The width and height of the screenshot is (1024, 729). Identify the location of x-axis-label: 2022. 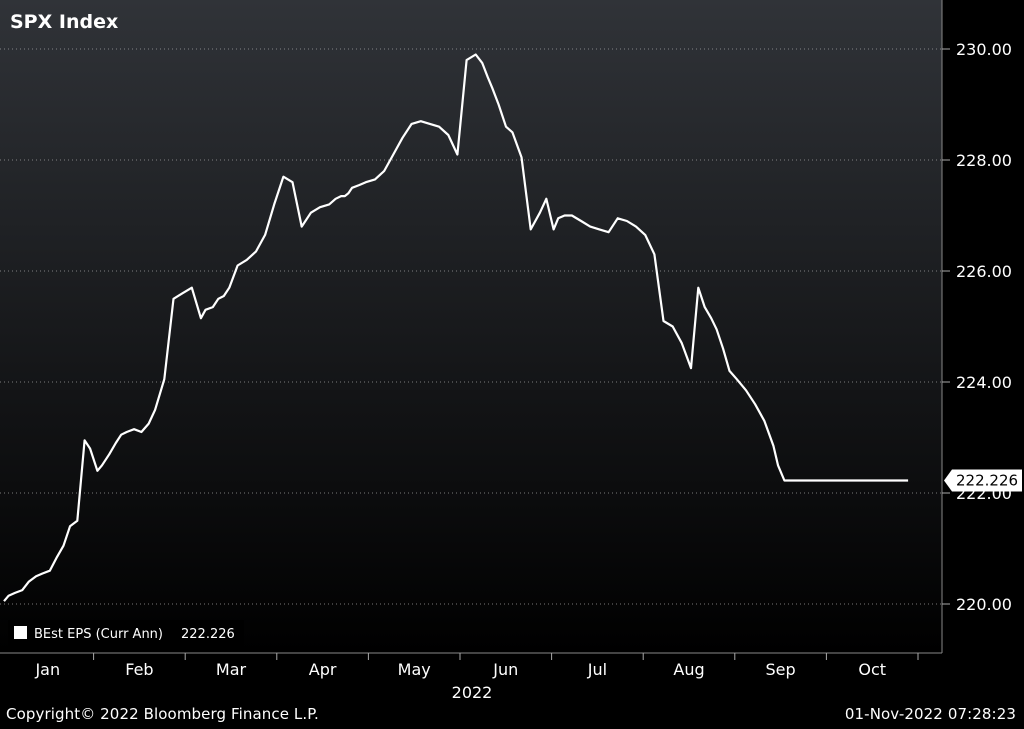
(472, 692).